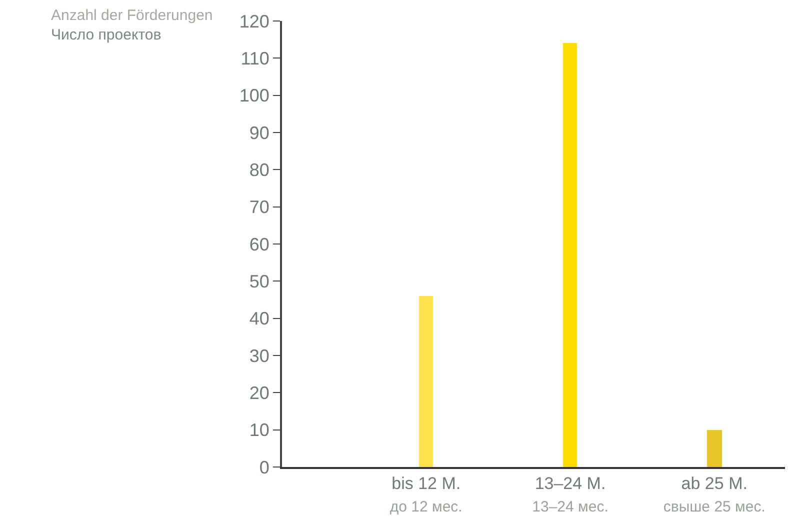 This screenshot has width=796, height=526. I want to click on y-tick-label: 10, so click(259, 430).